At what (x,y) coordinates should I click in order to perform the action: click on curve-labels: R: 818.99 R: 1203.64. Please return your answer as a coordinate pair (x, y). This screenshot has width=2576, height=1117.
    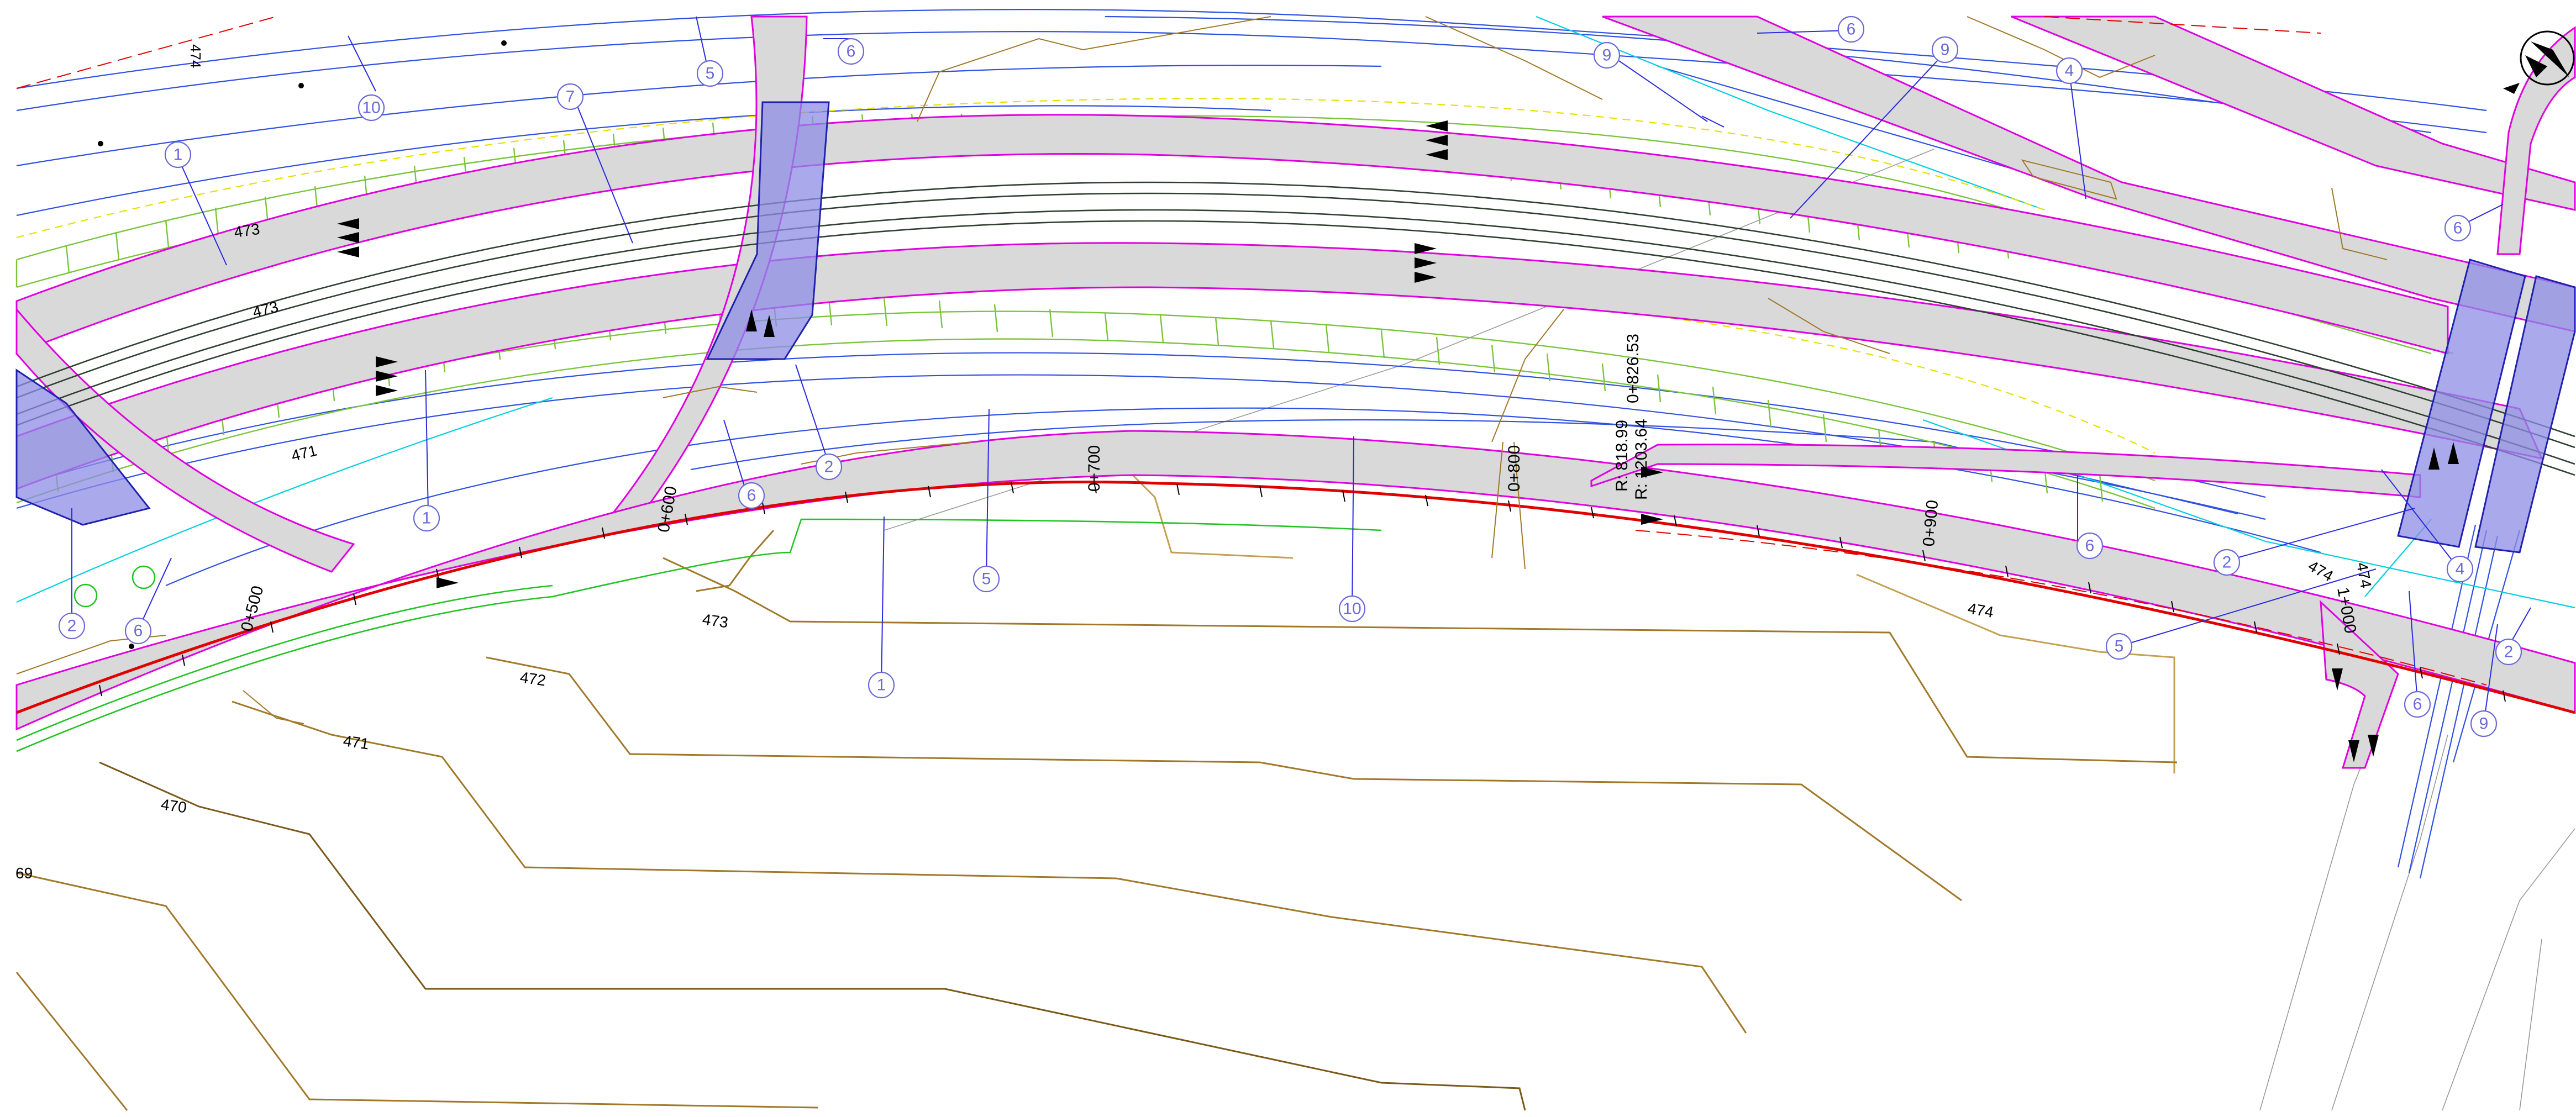
    Looking at the image, I should click on (1631, 459).